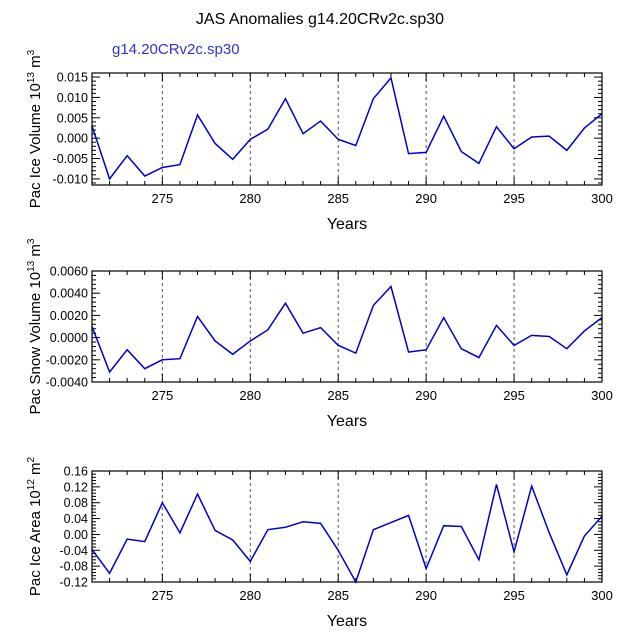  I want to click on y-tick-label: -0.010, so click(70, 179).